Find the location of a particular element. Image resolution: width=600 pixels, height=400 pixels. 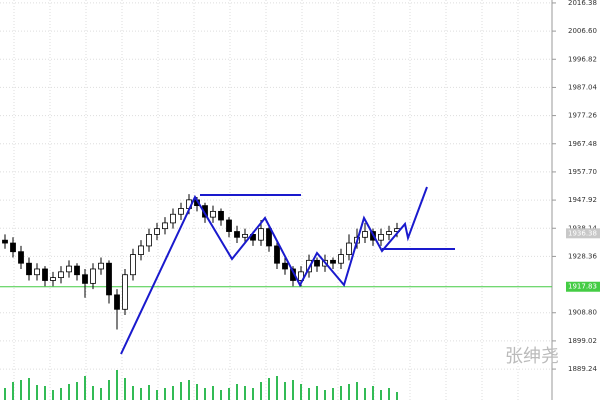

y-tick-label: 1938.14 is located at coordinates (582, 228).